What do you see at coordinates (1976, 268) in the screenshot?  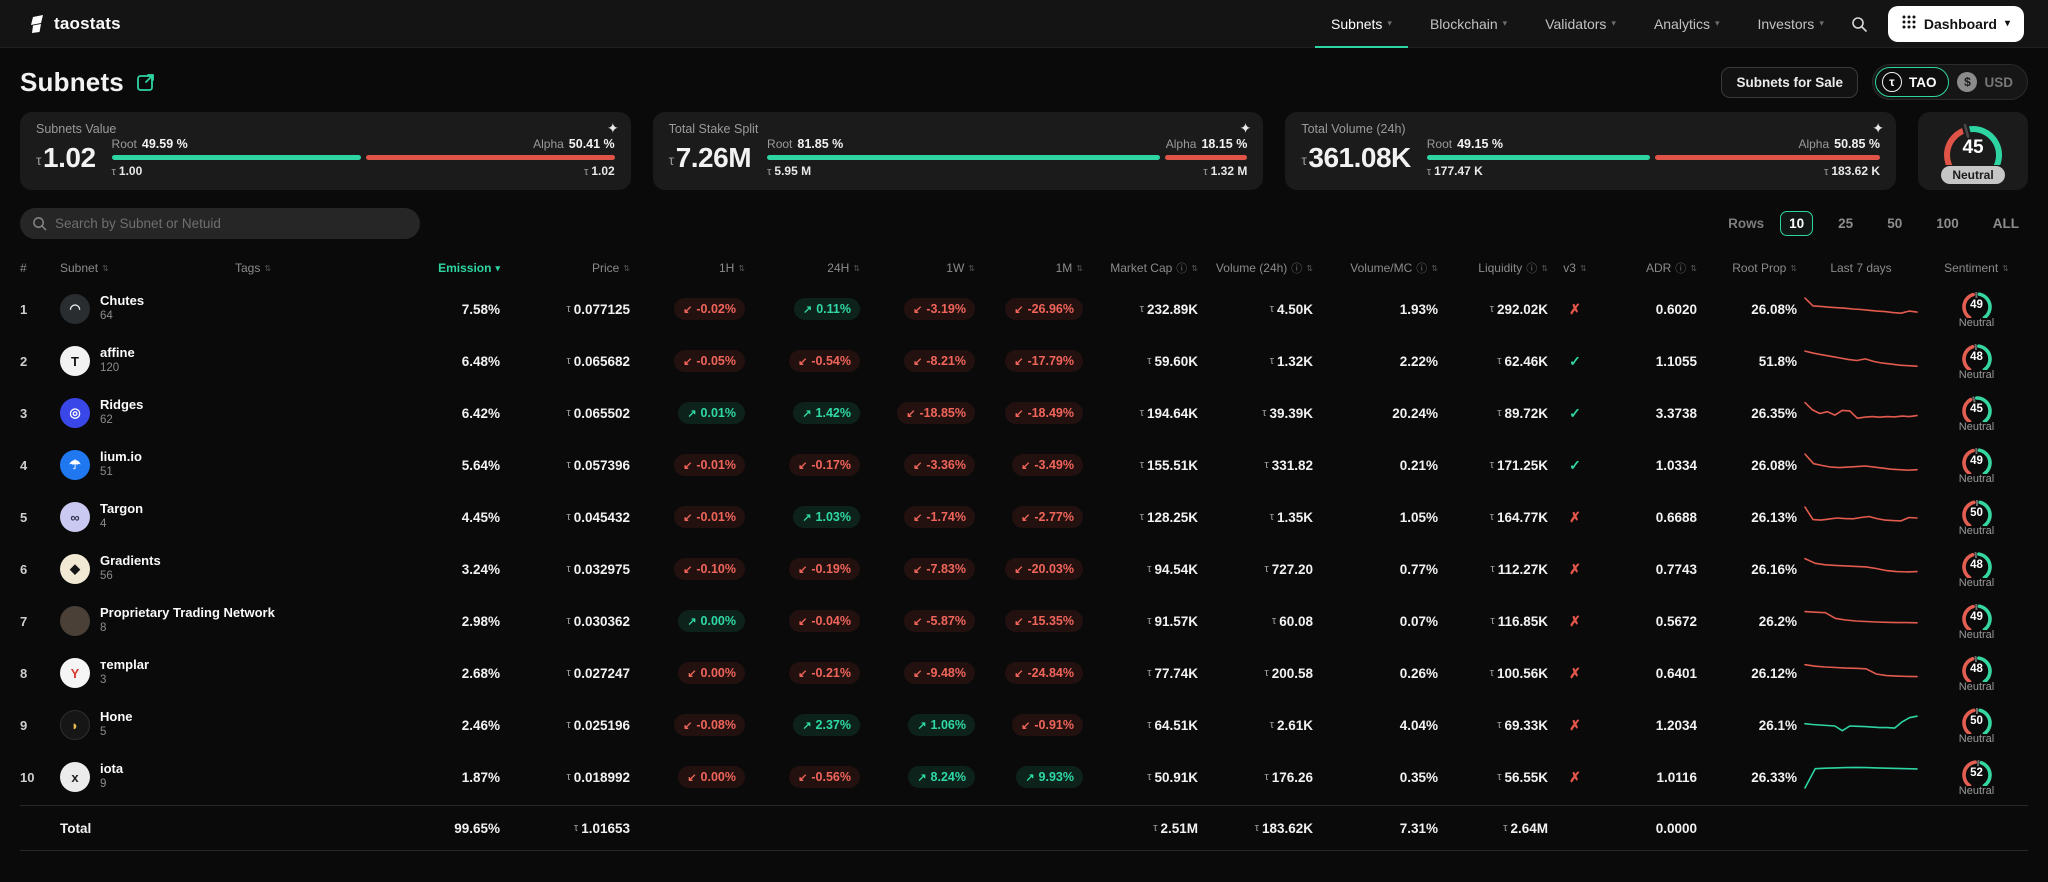 I see `column-header-sentiment: Sentiment ⇅` at bounding box center [1976, 268].